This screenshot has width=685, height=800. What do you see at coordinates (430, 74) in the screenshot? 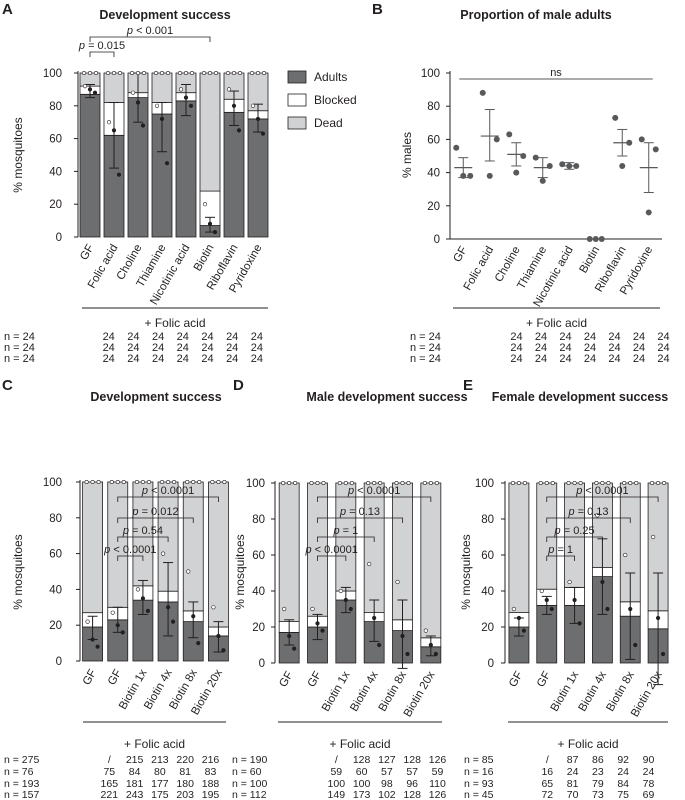
I see `y-tick-label: 100` at bounding box center [430, 74].